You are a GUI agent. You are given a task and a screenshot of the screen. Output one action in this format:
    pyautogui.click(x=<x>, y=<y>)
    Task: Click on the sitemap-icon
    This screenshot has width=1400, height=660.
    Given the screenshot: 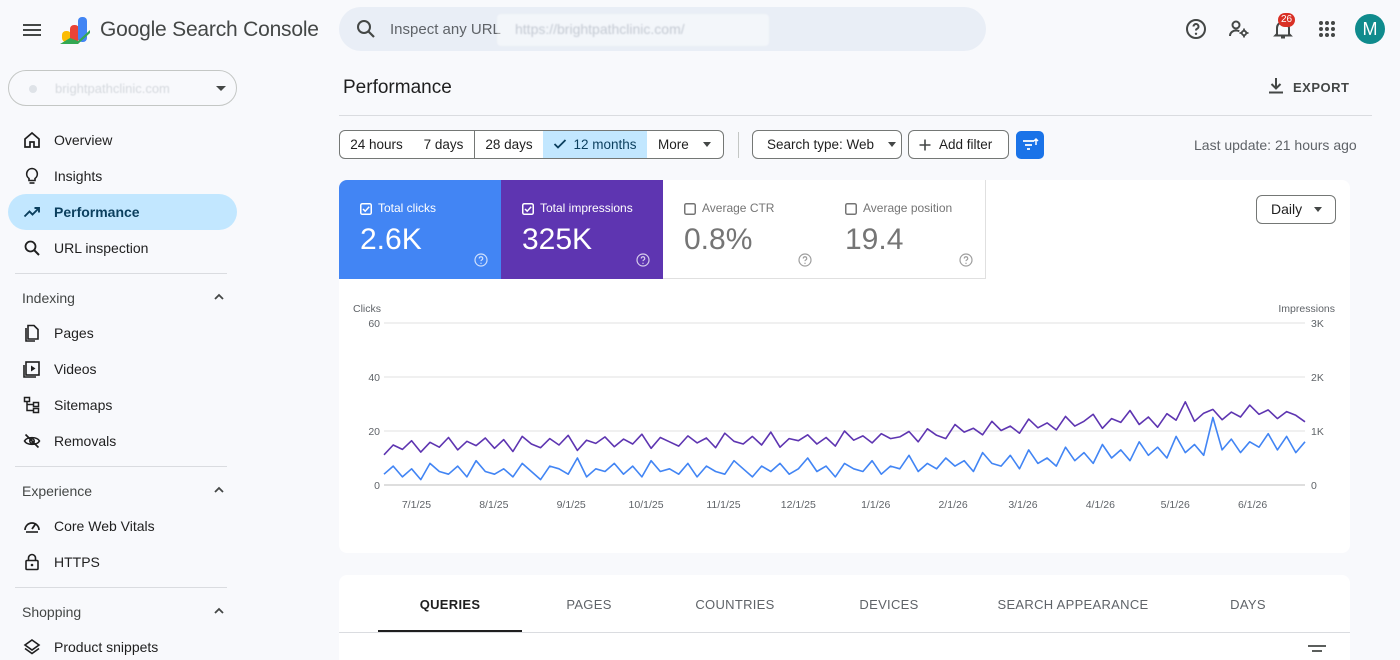 What is the action you would take?
    pyautogui.click(x=31, y=405)
    